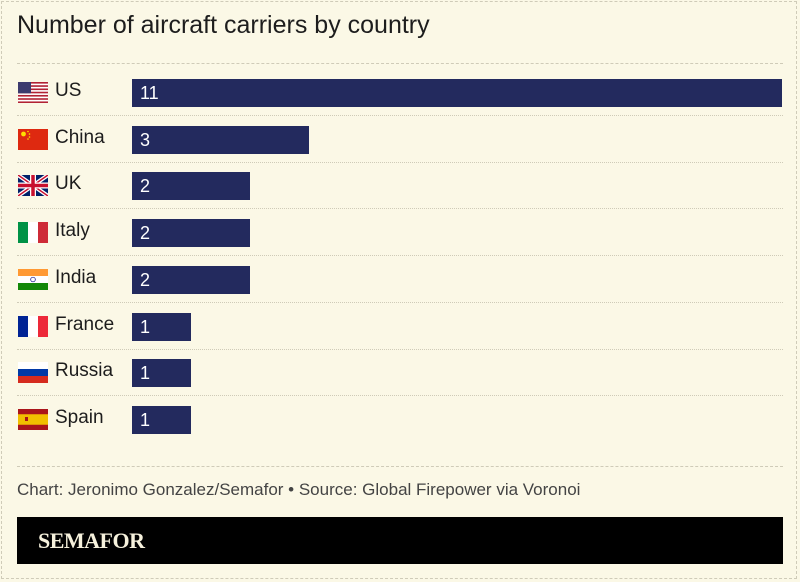 The width and height of the screenshot is (800, 582). What do you see at coordinates (68, 90) in the screenshot?
I see `category-label: US` at bounding box center [68, 90].